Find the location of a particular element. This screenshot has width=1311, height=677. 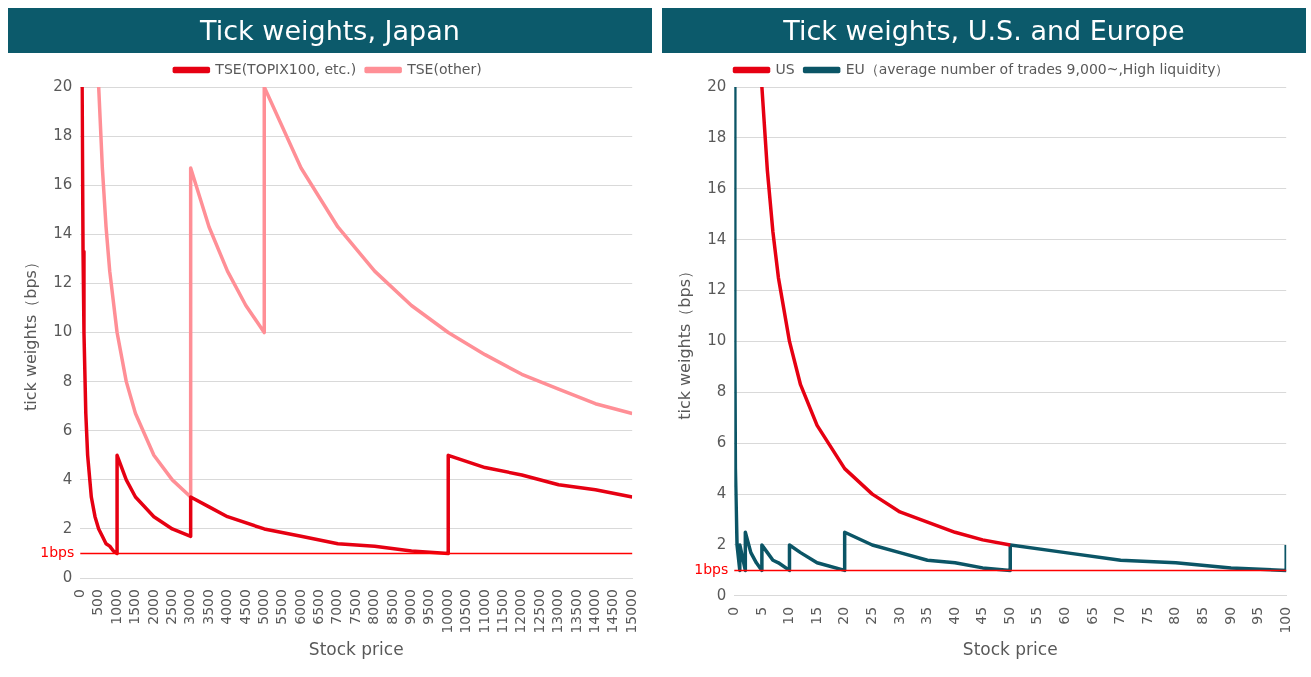

y-tick-label: 0 is located at coordinates (67, 576).